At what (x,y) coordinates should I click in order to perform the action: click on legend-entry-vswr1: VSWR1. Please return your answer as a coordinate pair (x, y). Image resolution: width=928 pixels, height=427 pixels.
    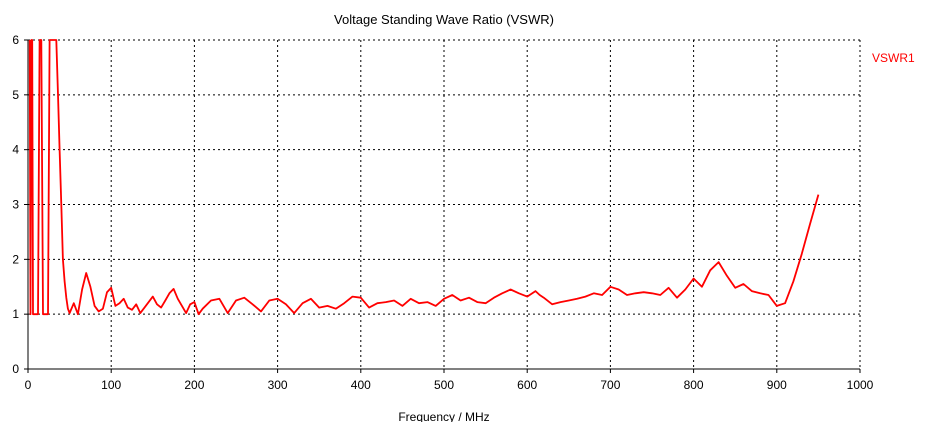
    Looking at the image, I should click on (893, 58).